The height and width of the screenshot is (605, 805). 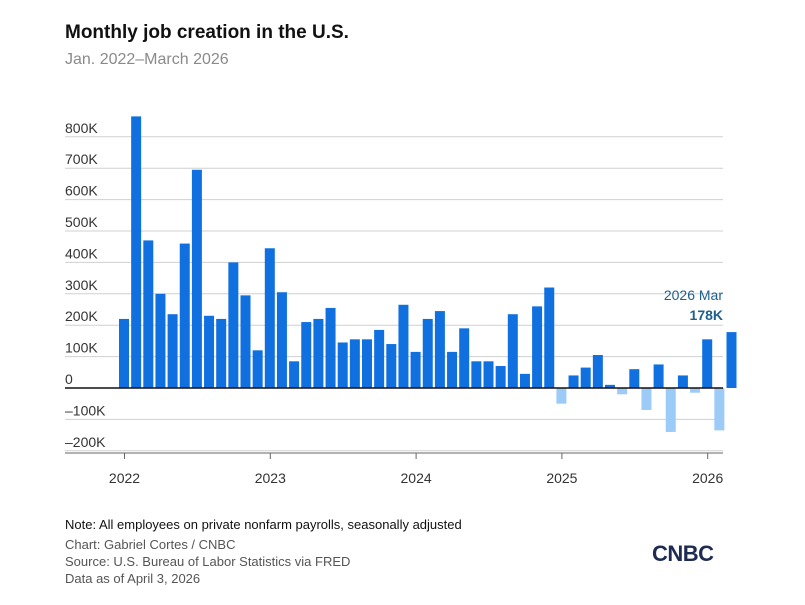 I want to click on x-axis: 2022 2023 2024 2025 2026, so click(x=394, y=469).